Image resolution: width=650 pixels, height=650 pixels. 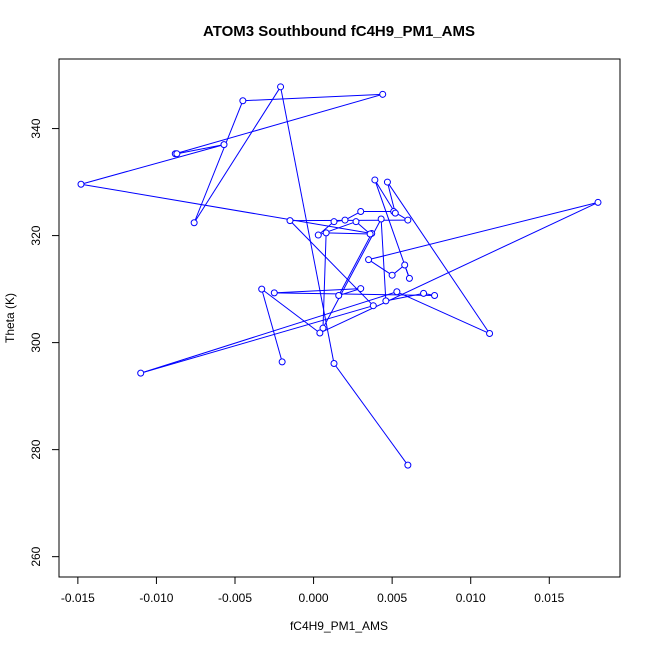 What do you see at coordinates (36, 342) in the screenshot?
I see `y-tick-label: 300` at bounding box center [36, 342].